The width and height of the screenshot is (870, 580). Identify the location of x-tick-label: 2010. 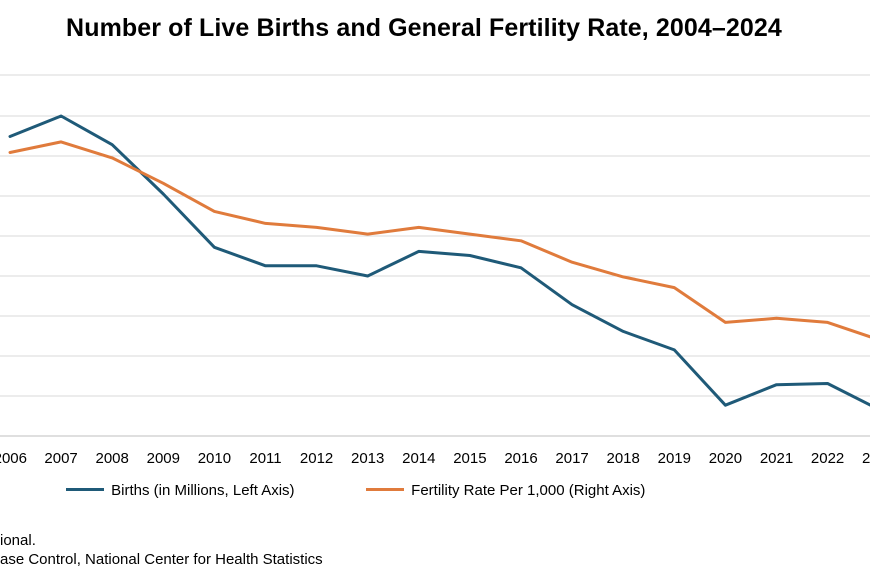
(214, 458).